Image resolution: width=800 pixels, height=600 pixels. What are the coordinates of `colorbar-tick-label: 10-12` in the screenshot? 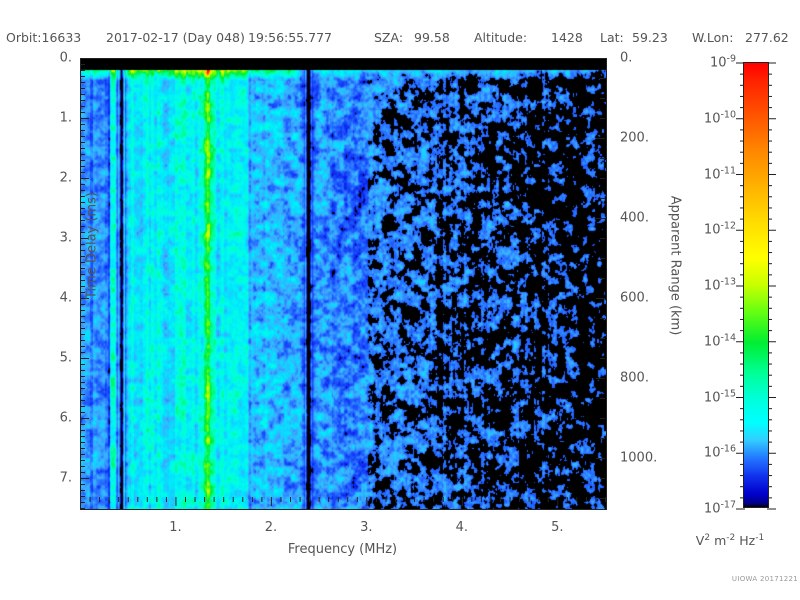 It's located at (719, 229).